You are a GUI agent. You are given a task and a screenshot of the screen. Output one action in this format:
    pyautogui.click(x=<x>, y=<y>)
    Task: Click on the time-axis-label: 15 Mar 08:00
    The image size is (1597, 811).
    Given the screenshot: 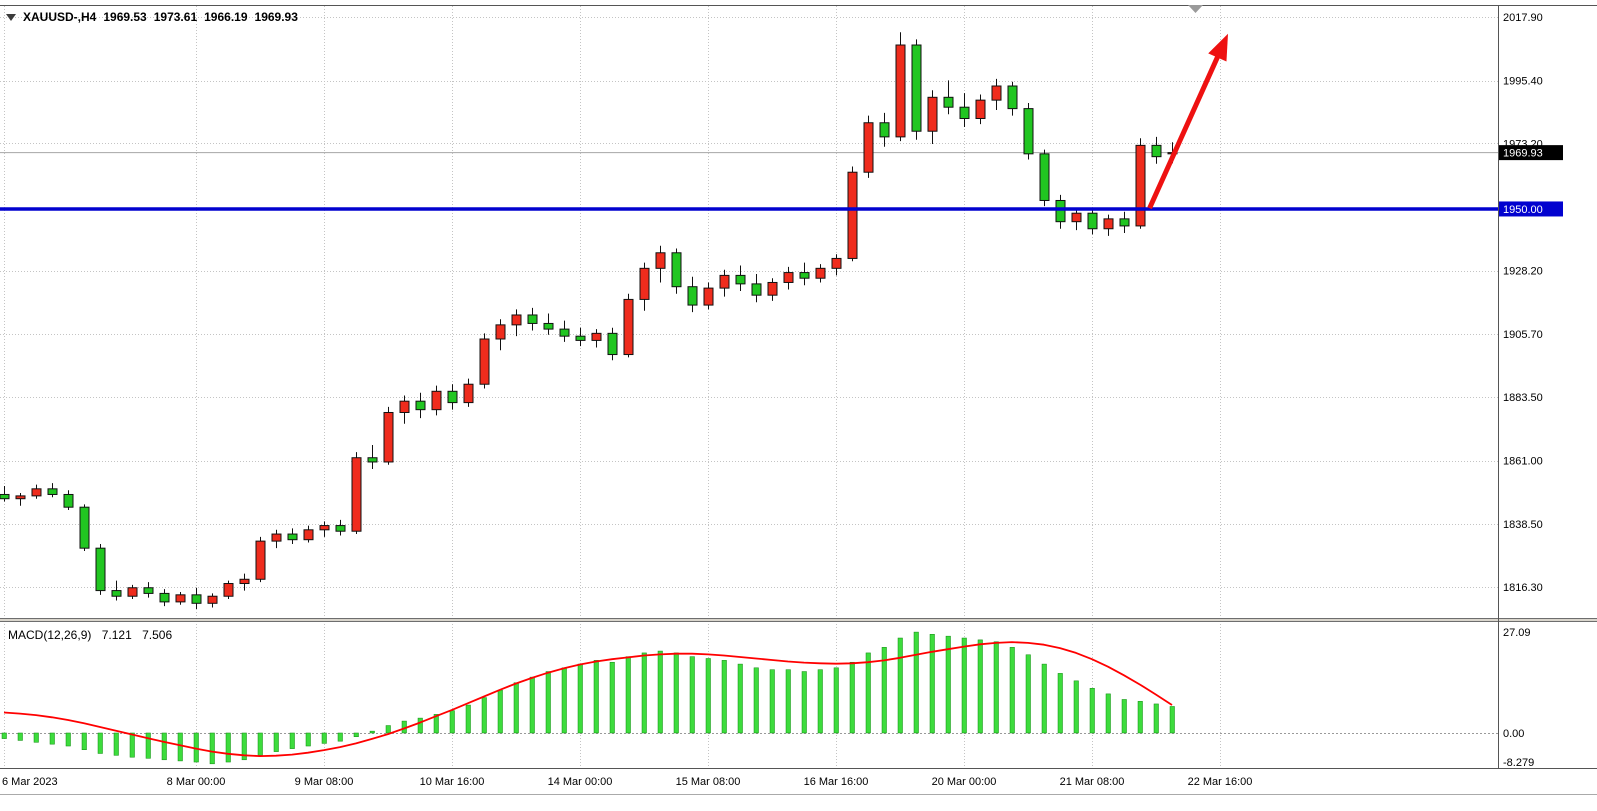 What is the action you would take?
    pyautogui.click(x=708, y=782)
    